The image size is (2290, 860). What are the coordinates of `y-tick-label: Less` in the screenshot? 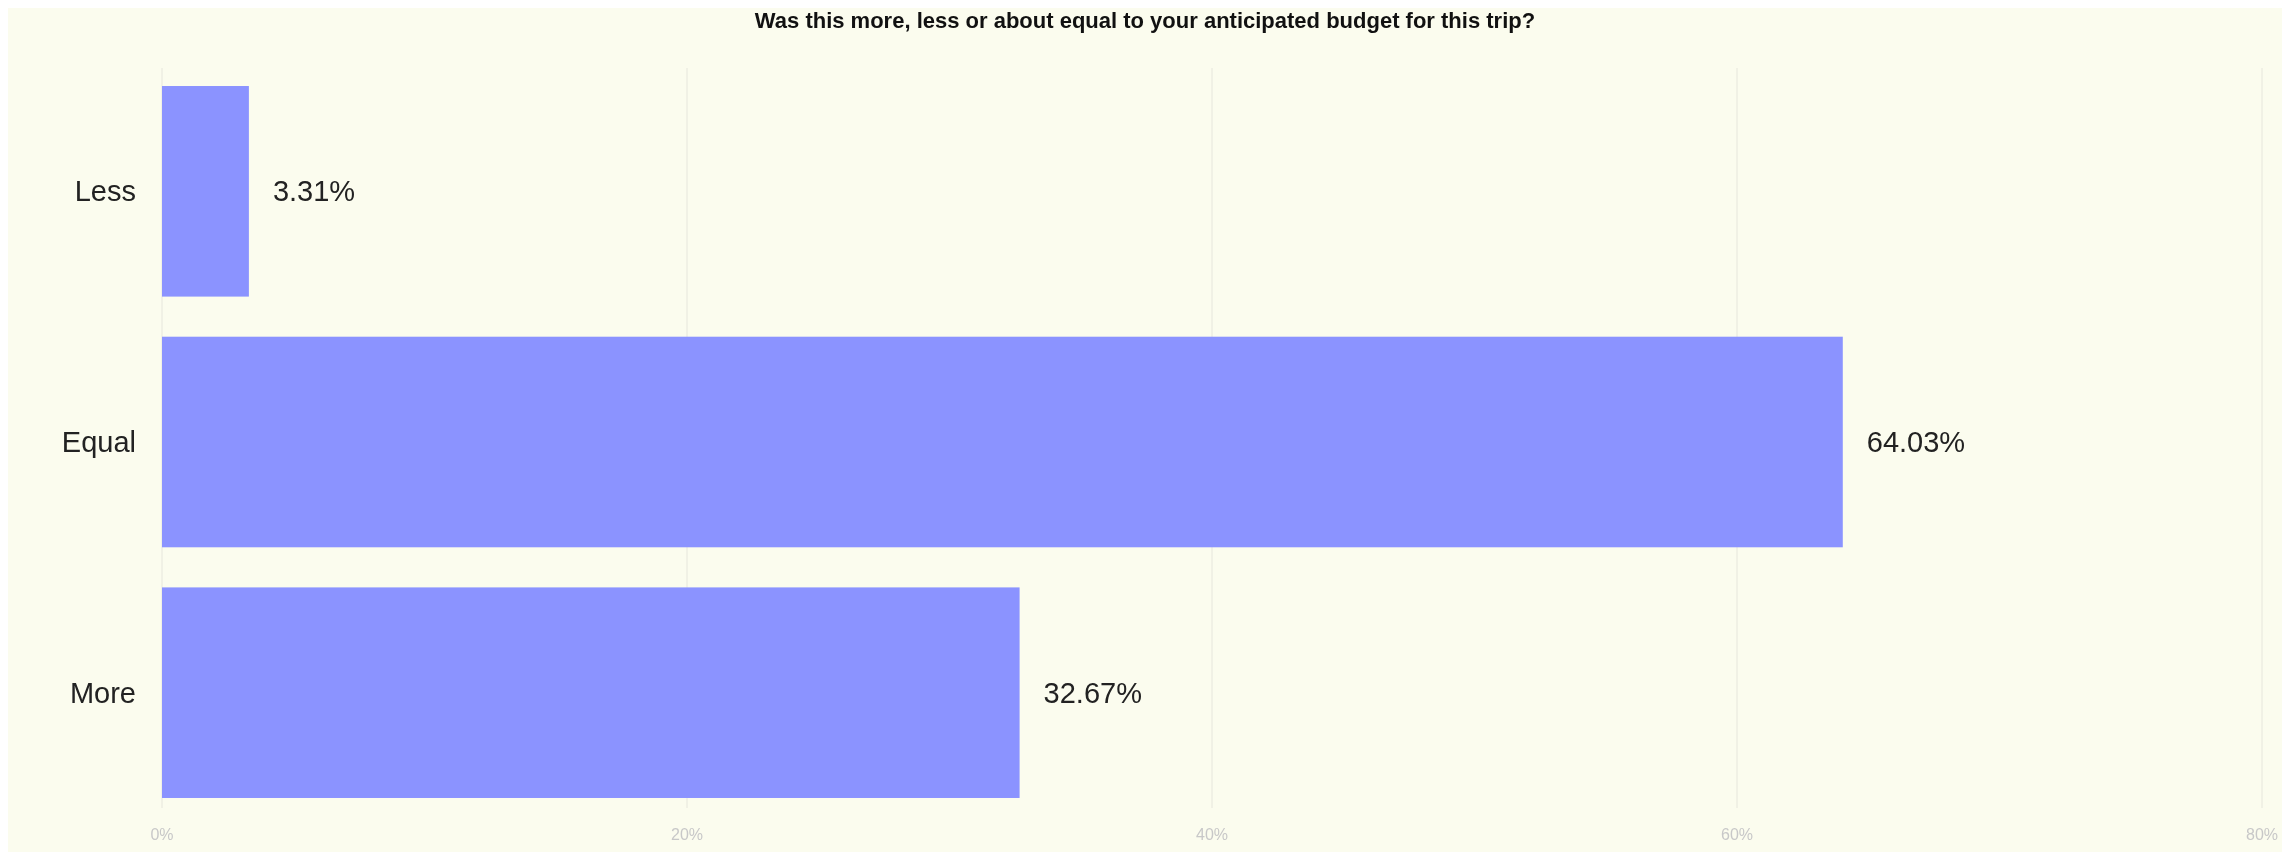 It's located at (105, 191).